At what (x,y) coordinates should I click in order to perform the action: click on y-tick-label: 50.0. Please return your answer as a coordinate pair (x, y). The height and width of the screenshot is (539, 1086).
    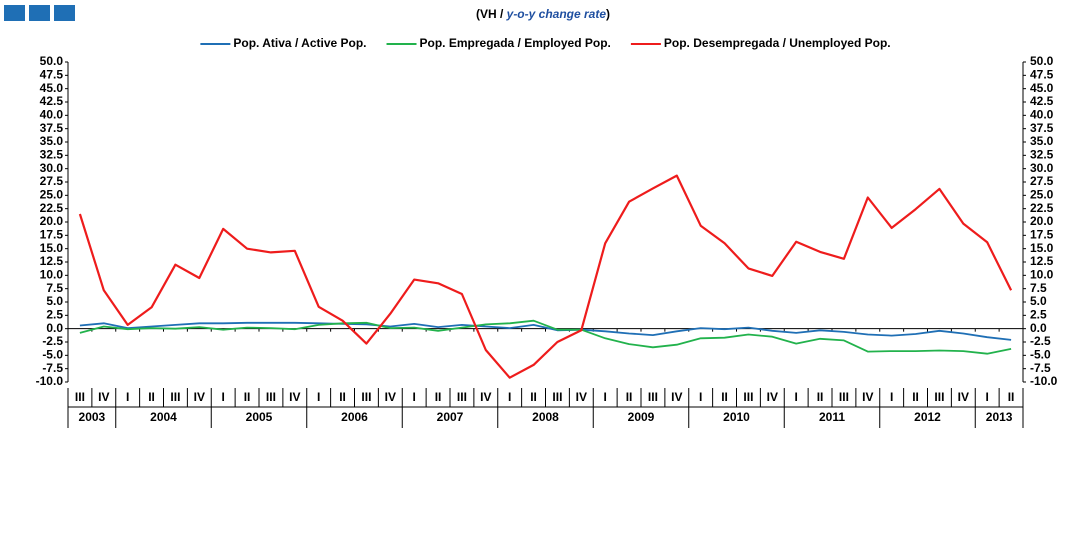
    Looking at the image, I should click on (52, 61).